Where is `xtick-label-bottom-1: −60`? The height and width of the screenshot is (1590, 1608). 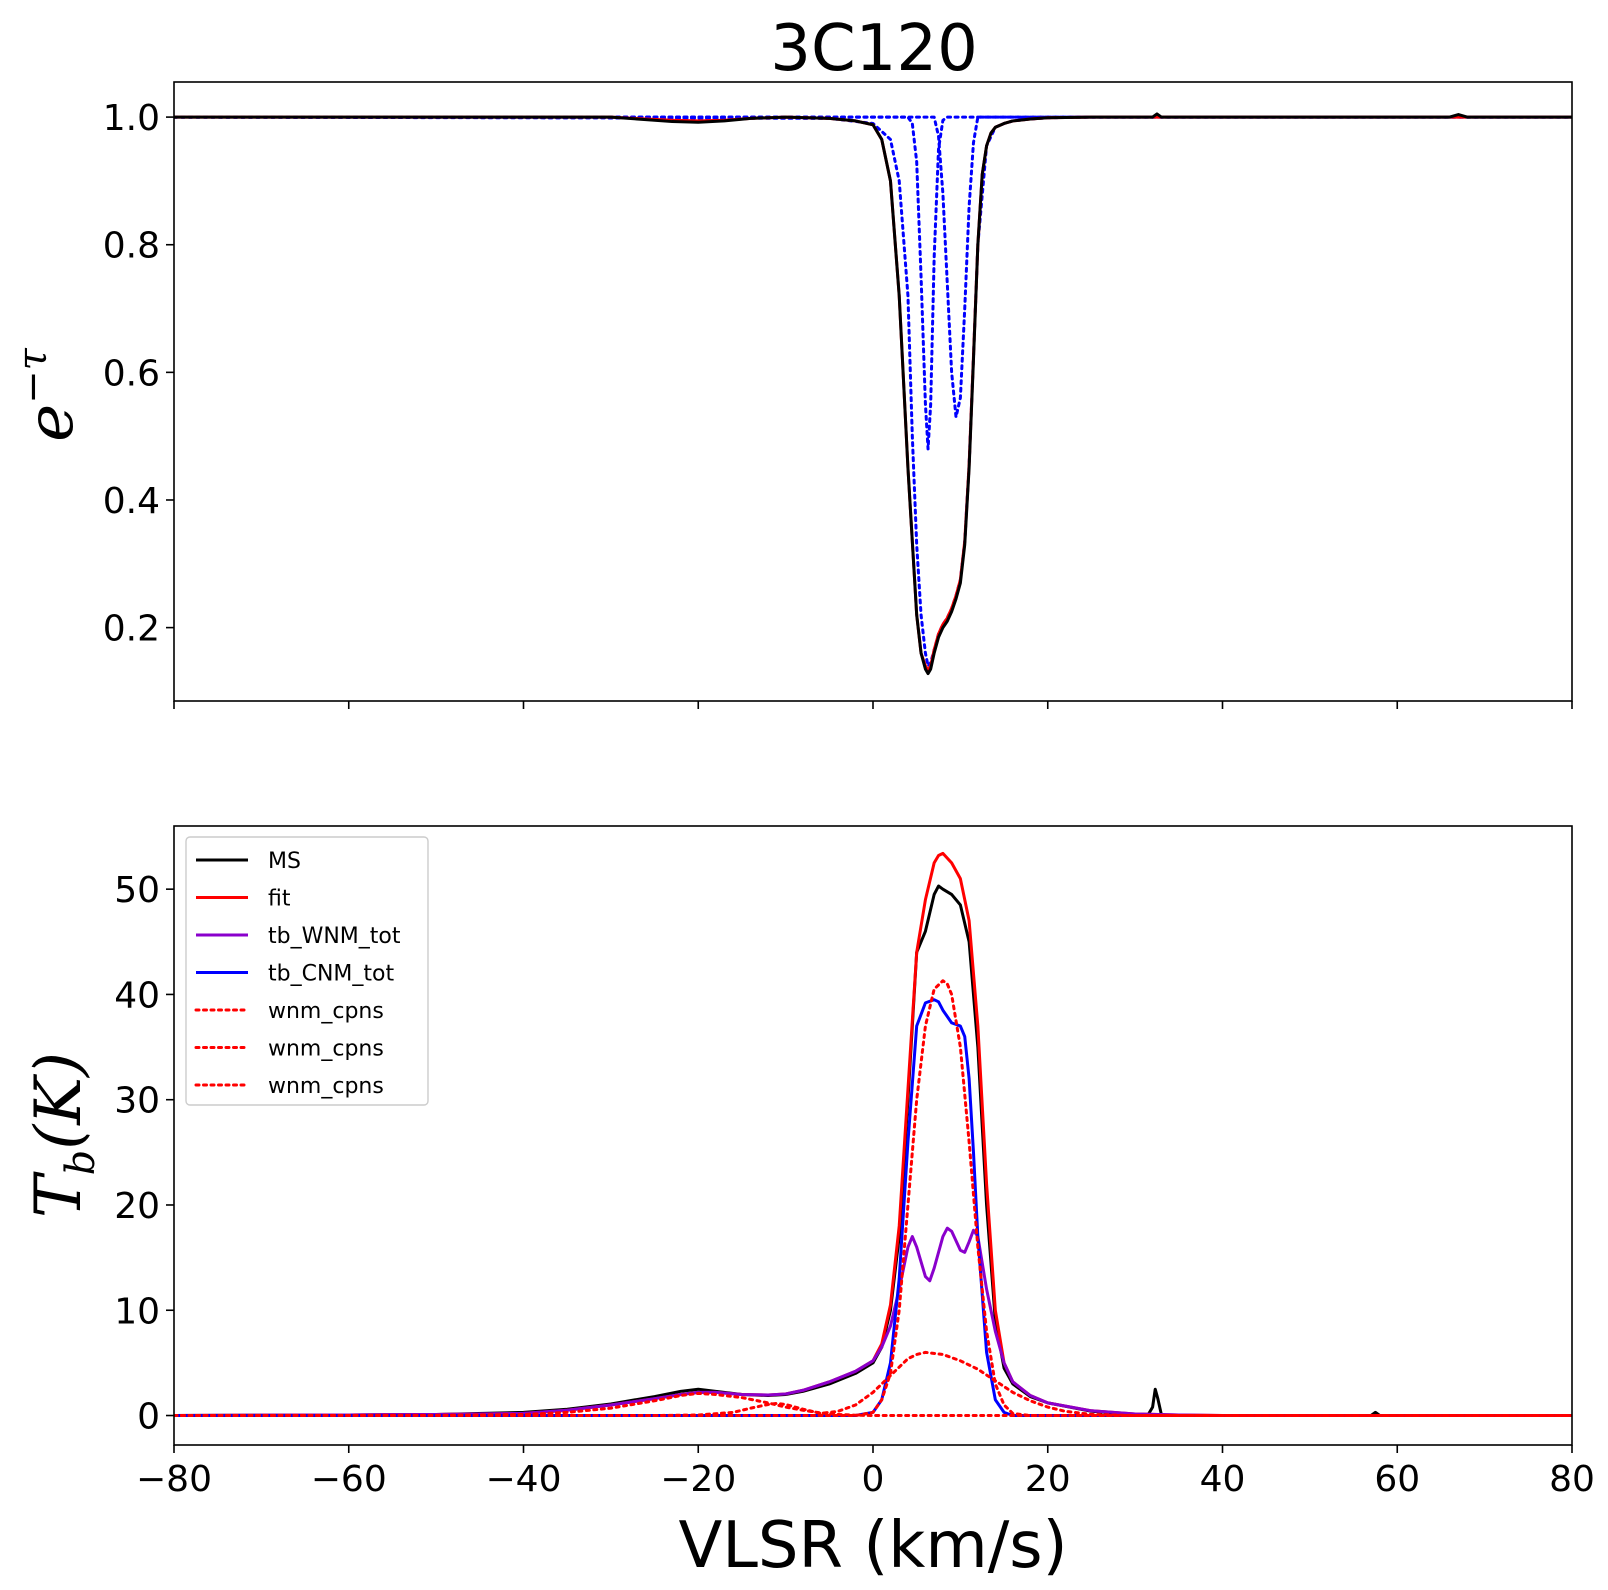
xtick-label-bottom-1: −60 is located at coordinates (349, 1479).